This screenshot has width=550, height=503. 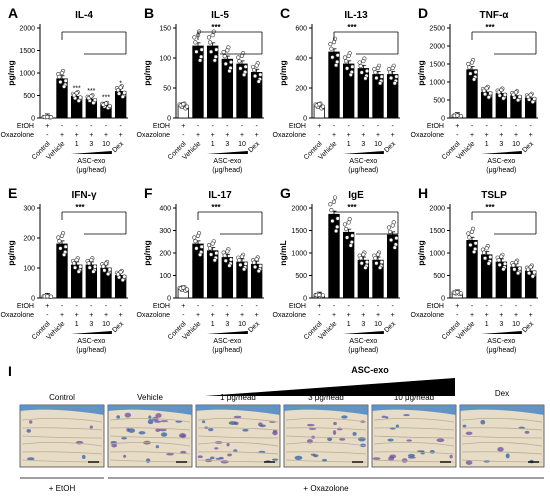 What do you see at coordinates (390, 327) in the screenshot?
I see `x-tick-label: Dex` at bounding box center [390, 327].